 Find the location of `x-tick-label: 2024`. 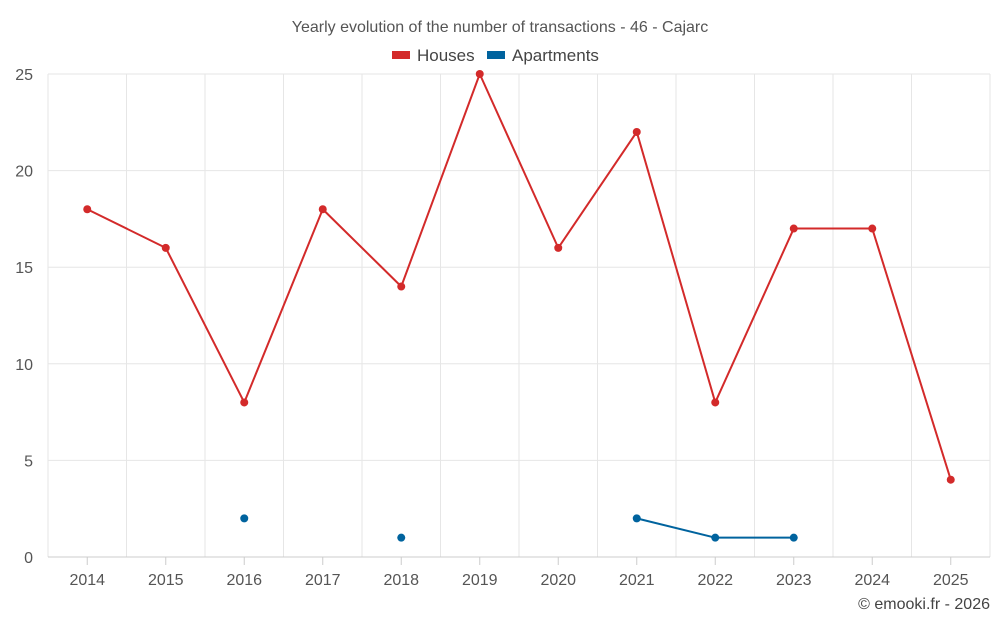

x-tick-label: 2024 is located at coordinates (872, 580).